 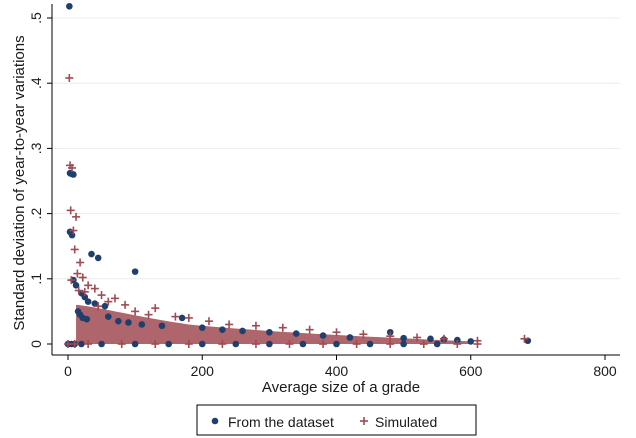 What do you see at coordinates (364, 421) in the screenshot?
I see `legend-marker-simulated` at bounding box center [364, 421].